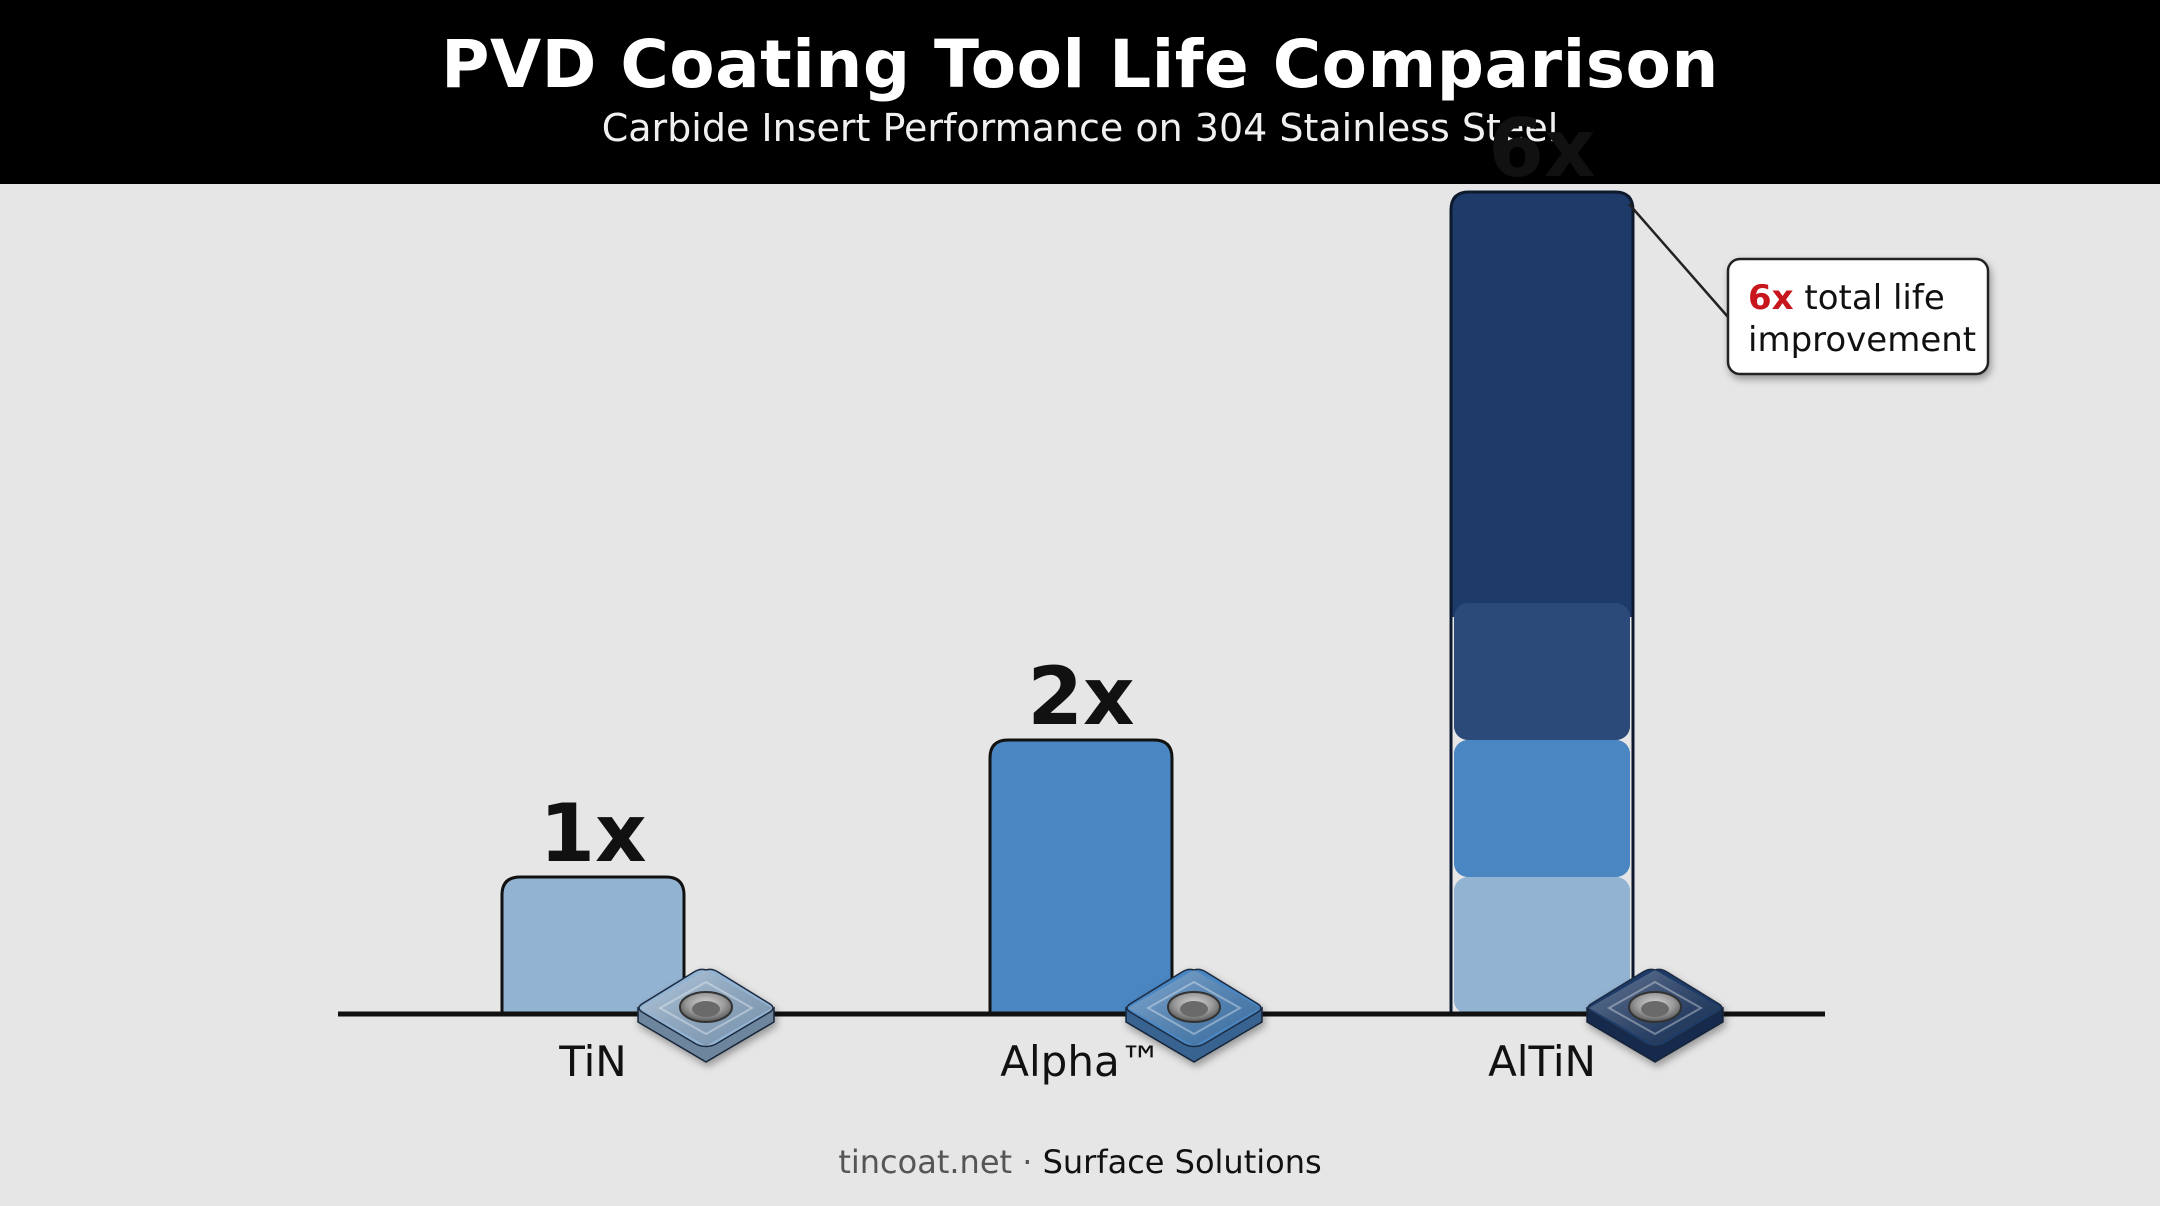  What do you see at coordinates (1869, 298) in the screenshot?
I see `callout-text: total life` at bounding box center [1869, 298].